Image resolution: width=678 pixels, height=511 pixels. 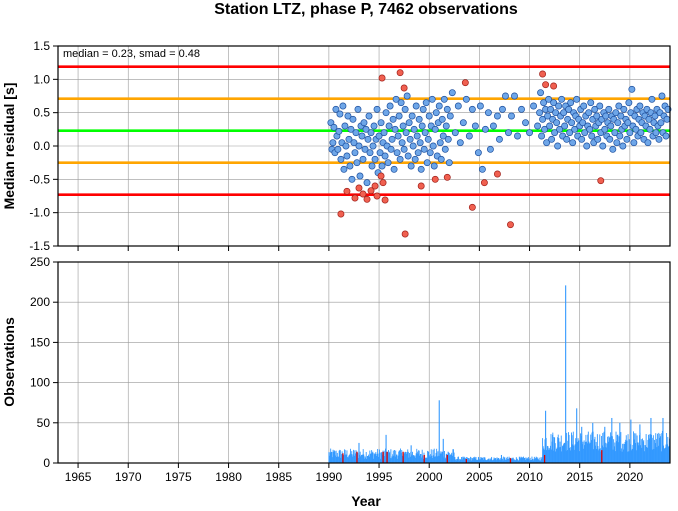 I want to click on x-tick-label: 1980, so click(x=228, y=477).